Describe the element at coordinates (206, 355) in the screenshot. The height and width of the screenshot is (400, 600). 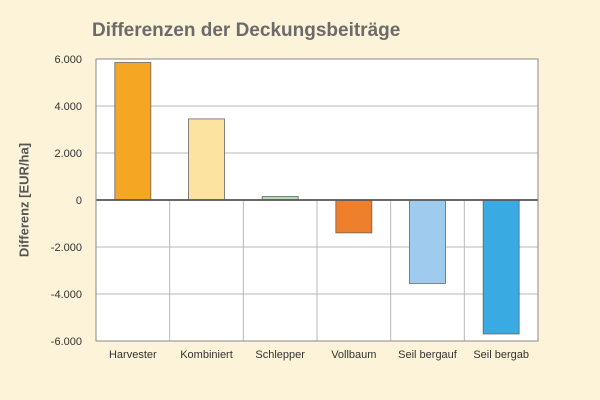
I see `x-tick-label-1: Kombiniert` at that location.